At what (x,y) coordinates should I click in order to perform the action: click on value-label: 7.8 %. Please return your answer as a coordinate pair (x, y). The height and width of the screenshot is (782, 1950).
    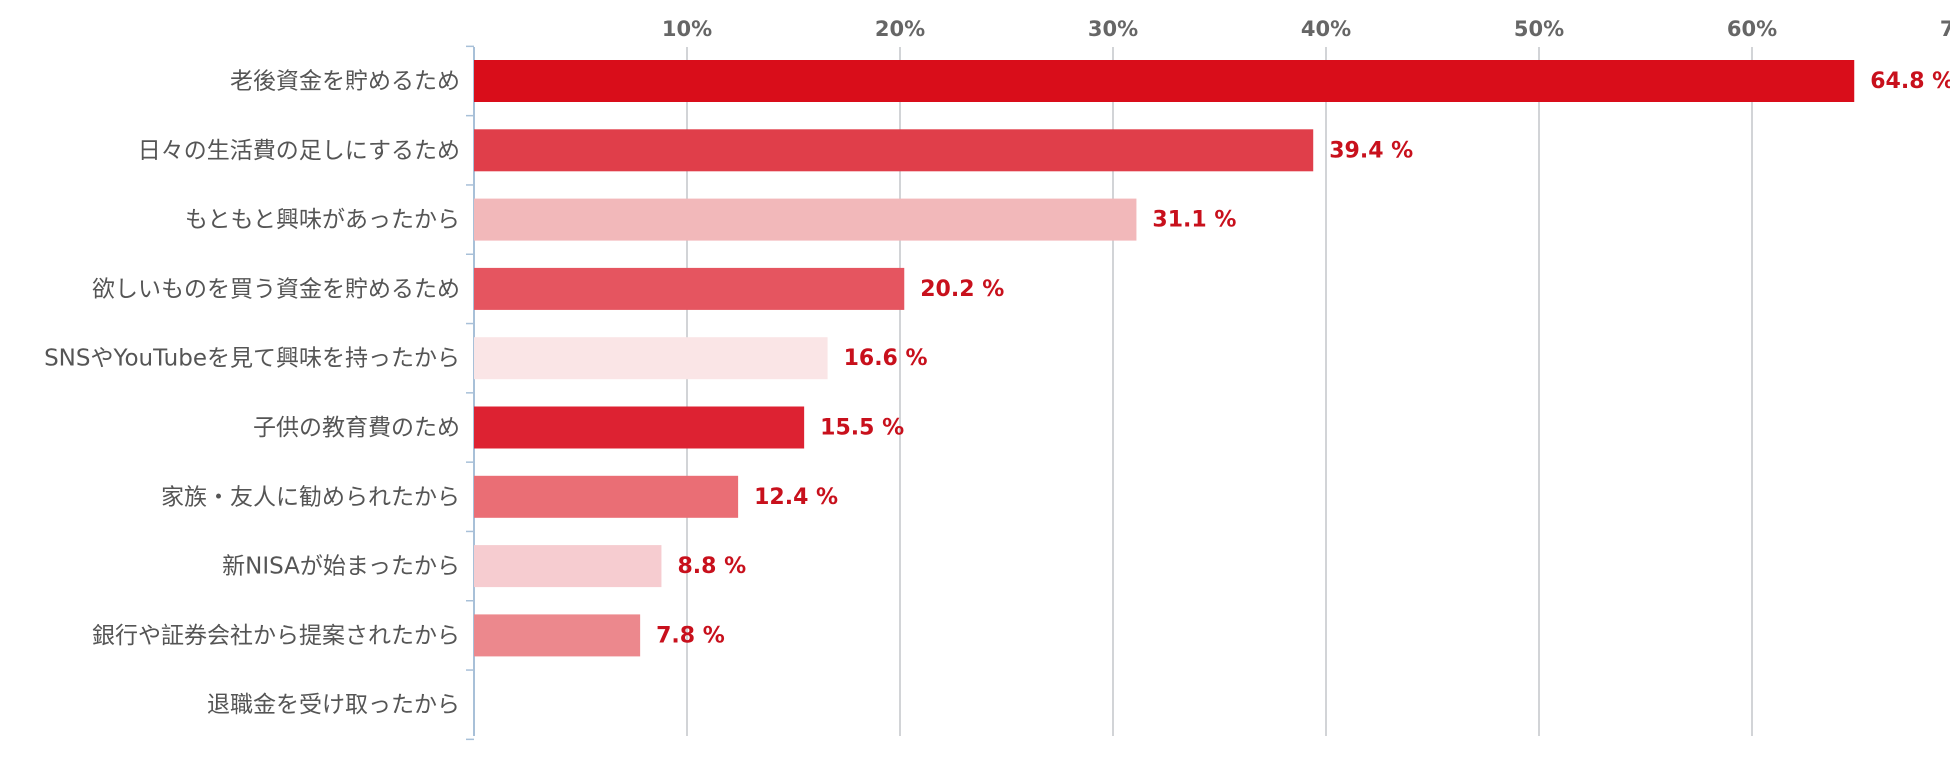
    Looking at the image, I should click on (690, 635).